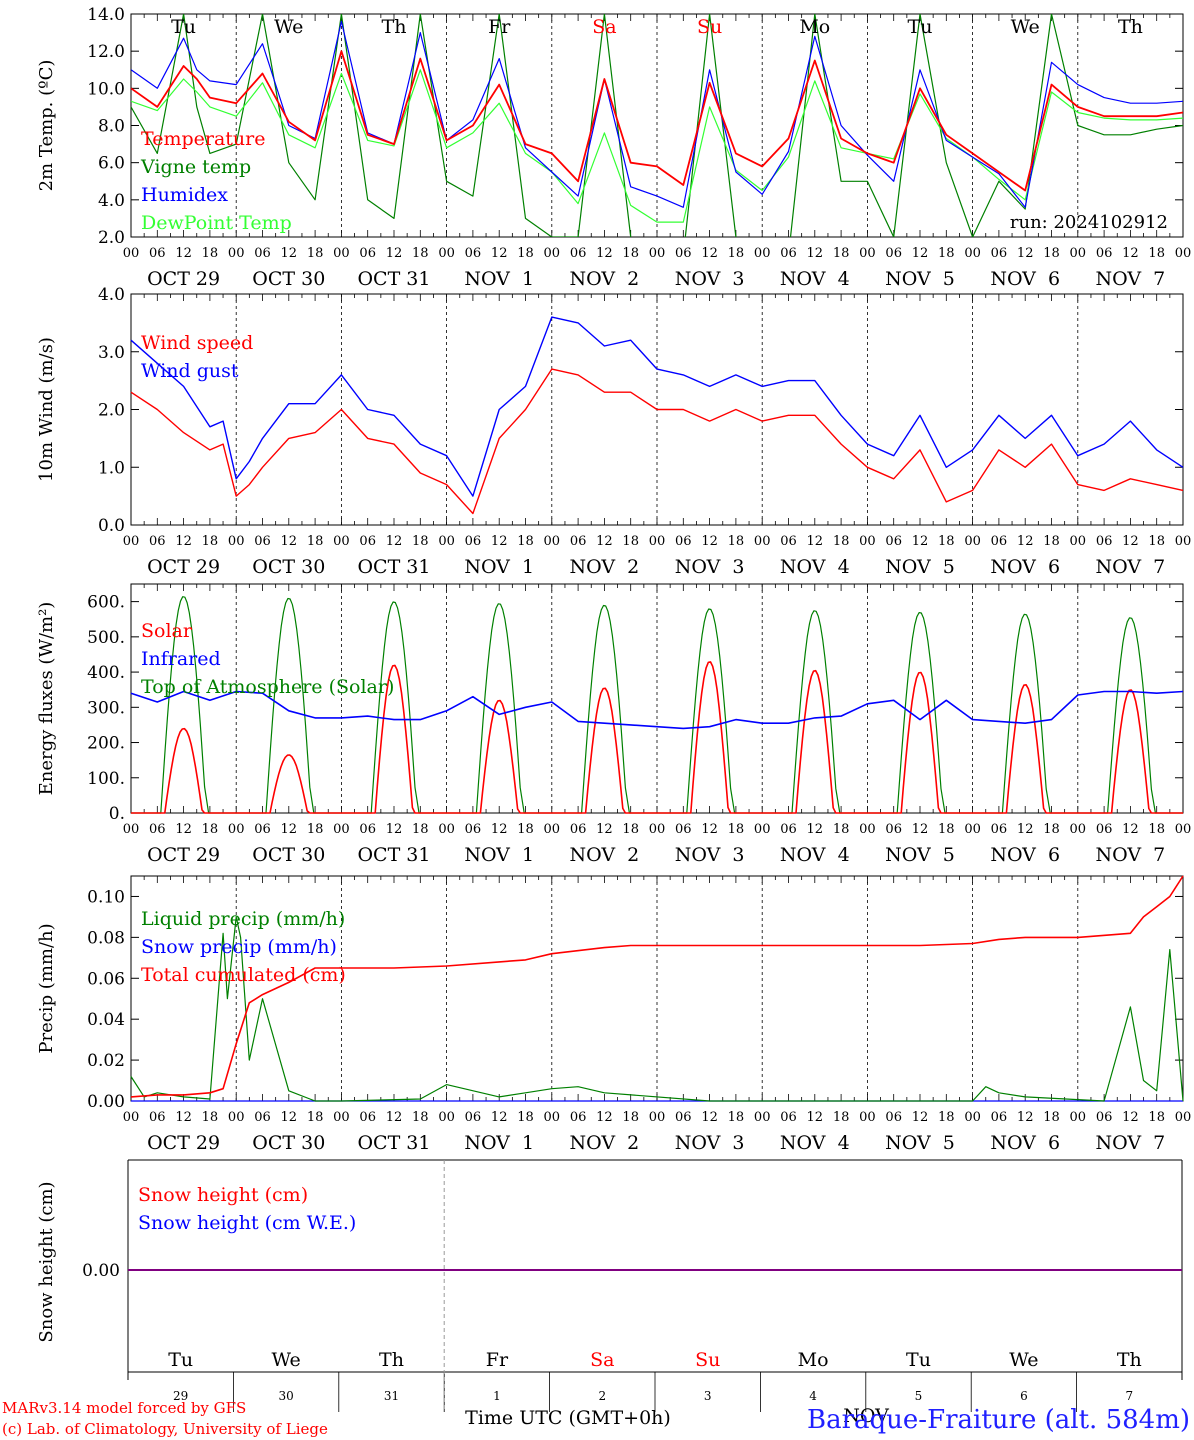 The width and height of the screenshot is (1194, 1440). What do you see at coordinates (106, 1020) in the screenshot?
I see `y-tick-label: 0.04` at bounding box center [106, 1020].